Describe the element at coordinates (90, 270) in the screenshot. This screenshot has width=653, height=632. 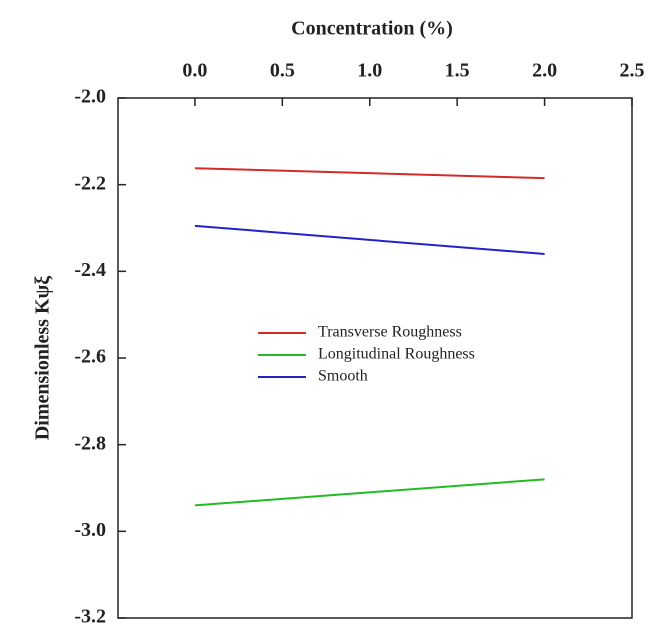
I see `y-tick-label: -2.4` at that location.